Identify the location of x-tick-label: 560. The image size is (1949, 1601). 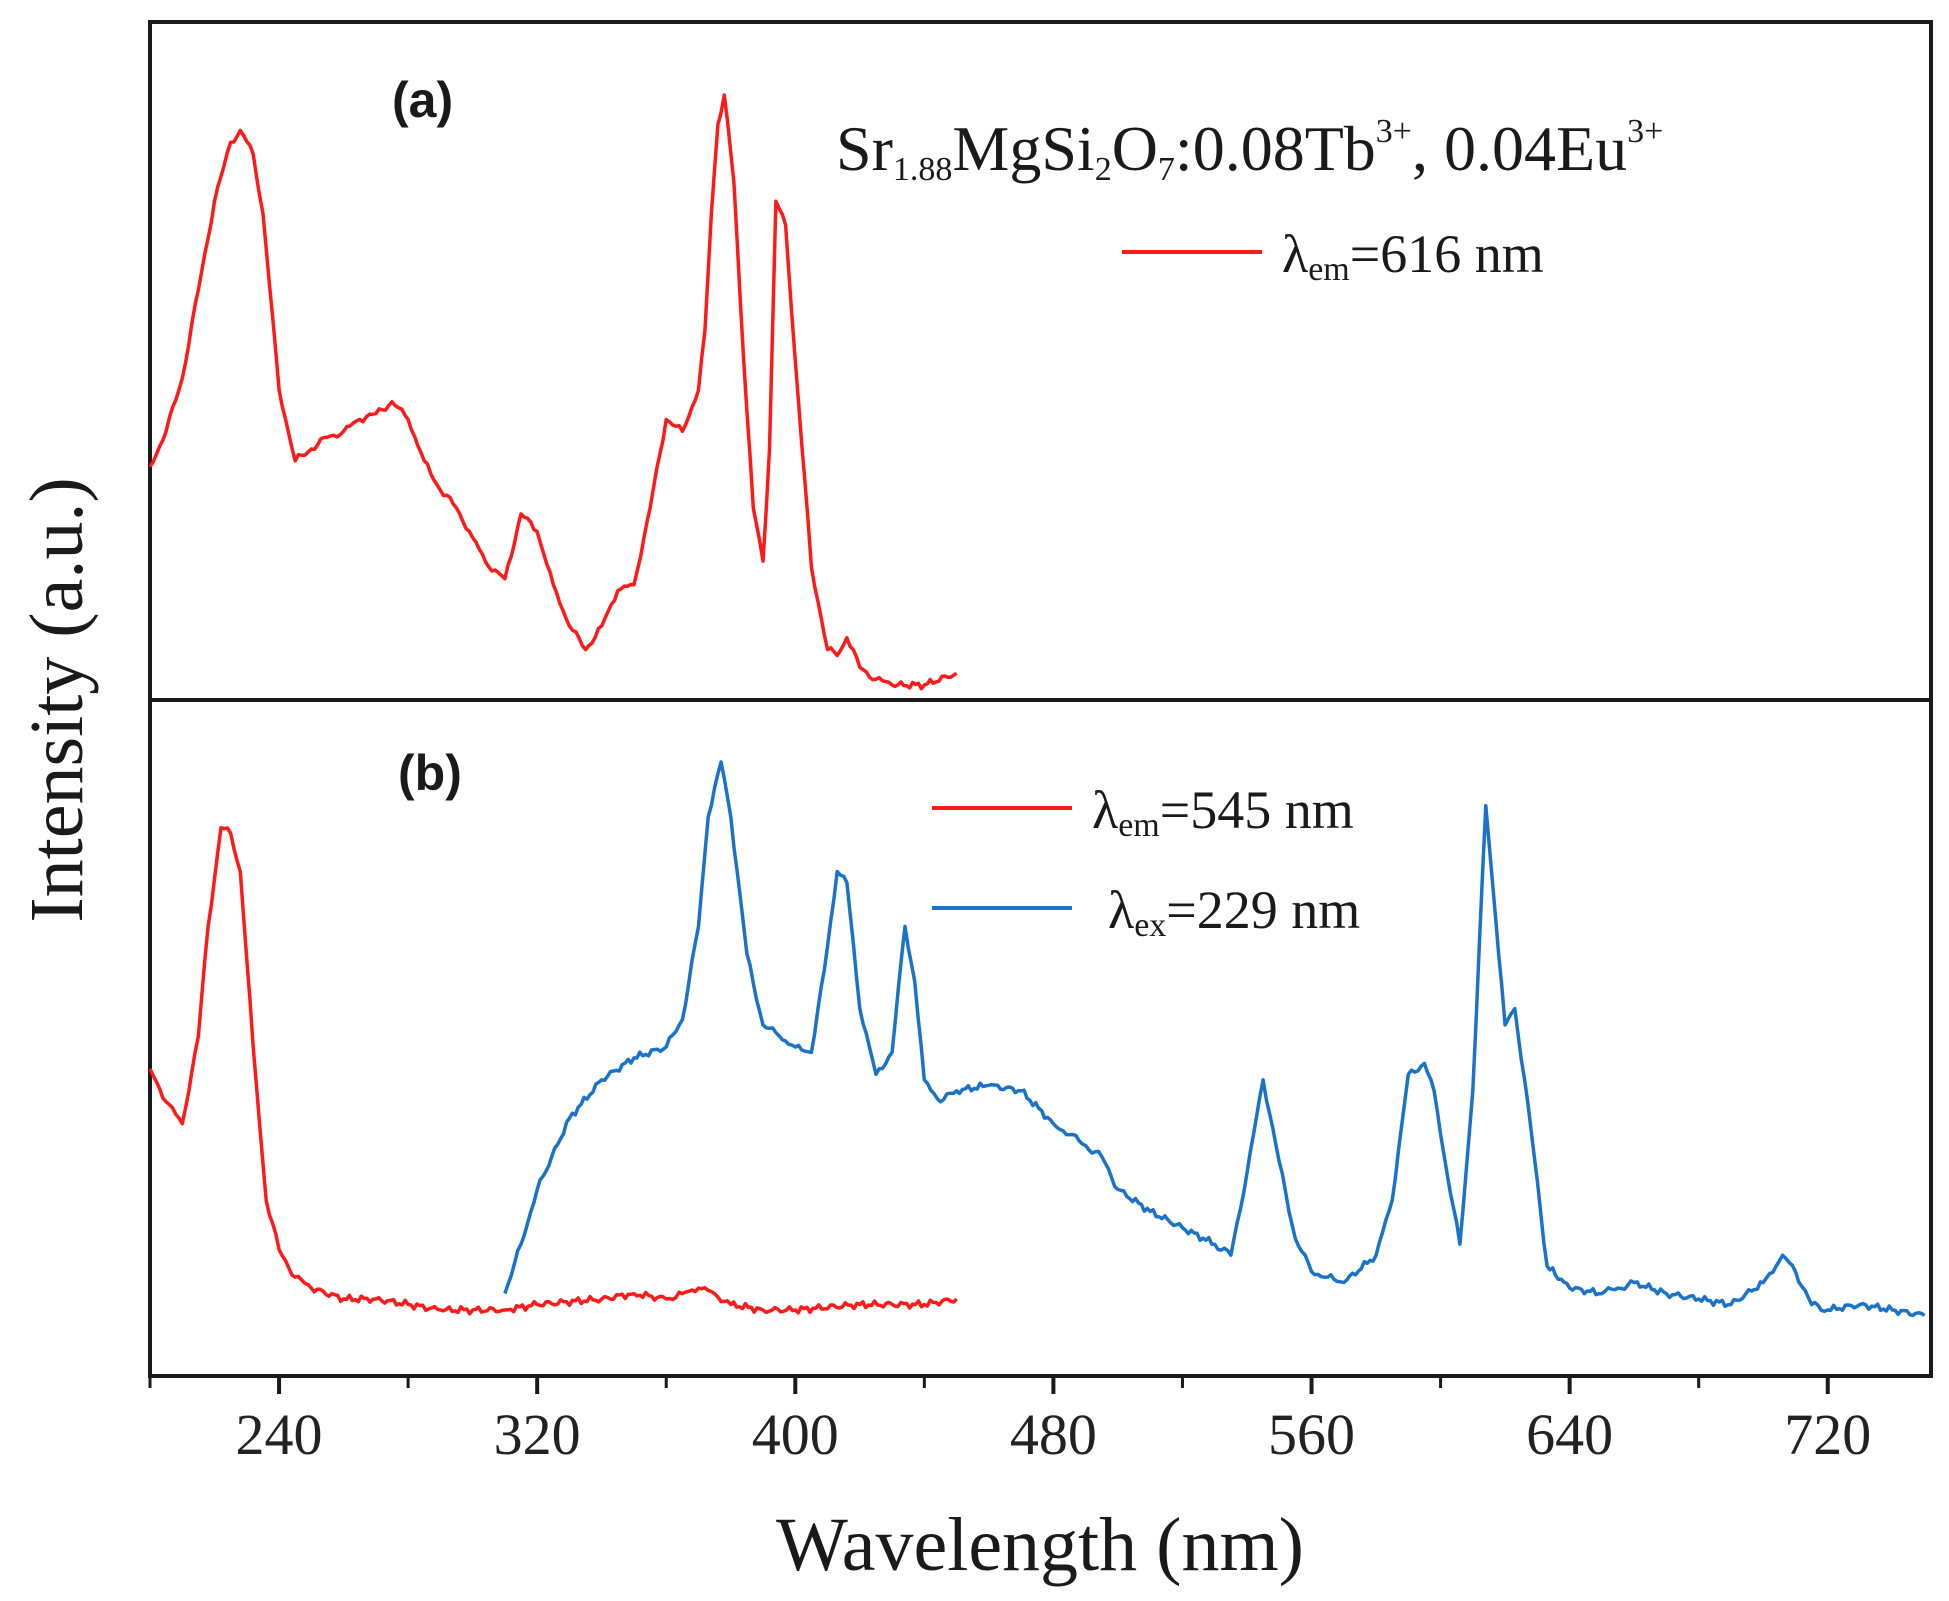
(1311, 1434).